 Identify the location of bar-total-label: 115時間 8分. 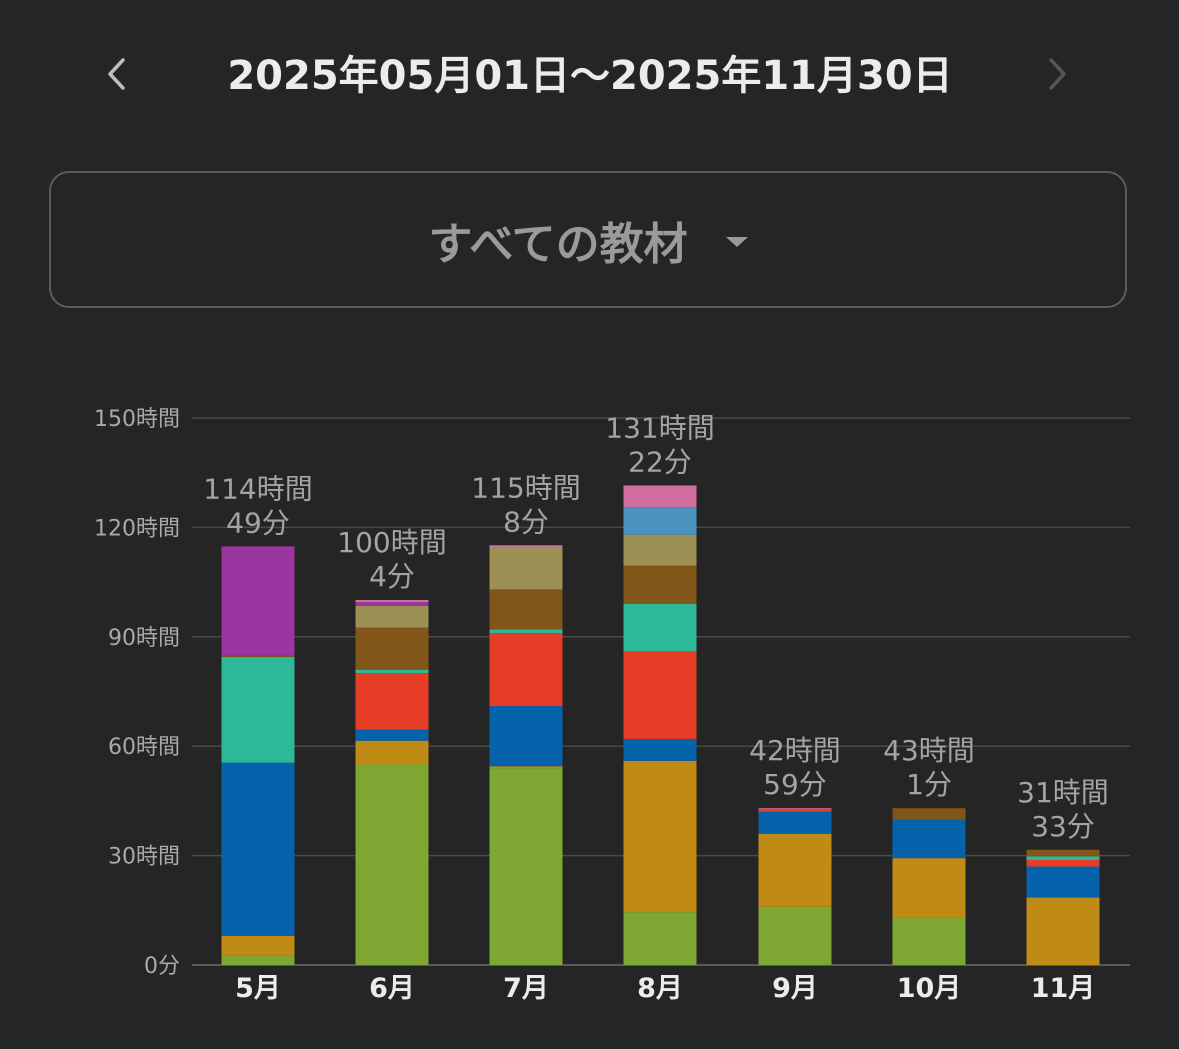
(525, 504).